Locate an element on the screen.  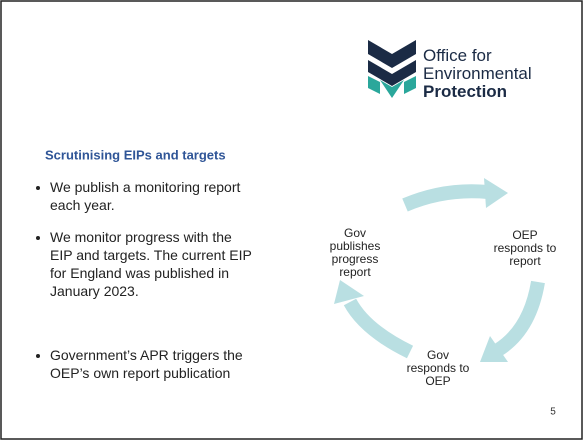
cycle-node: Gov responds to OEP is located at coordinates (438, 368).